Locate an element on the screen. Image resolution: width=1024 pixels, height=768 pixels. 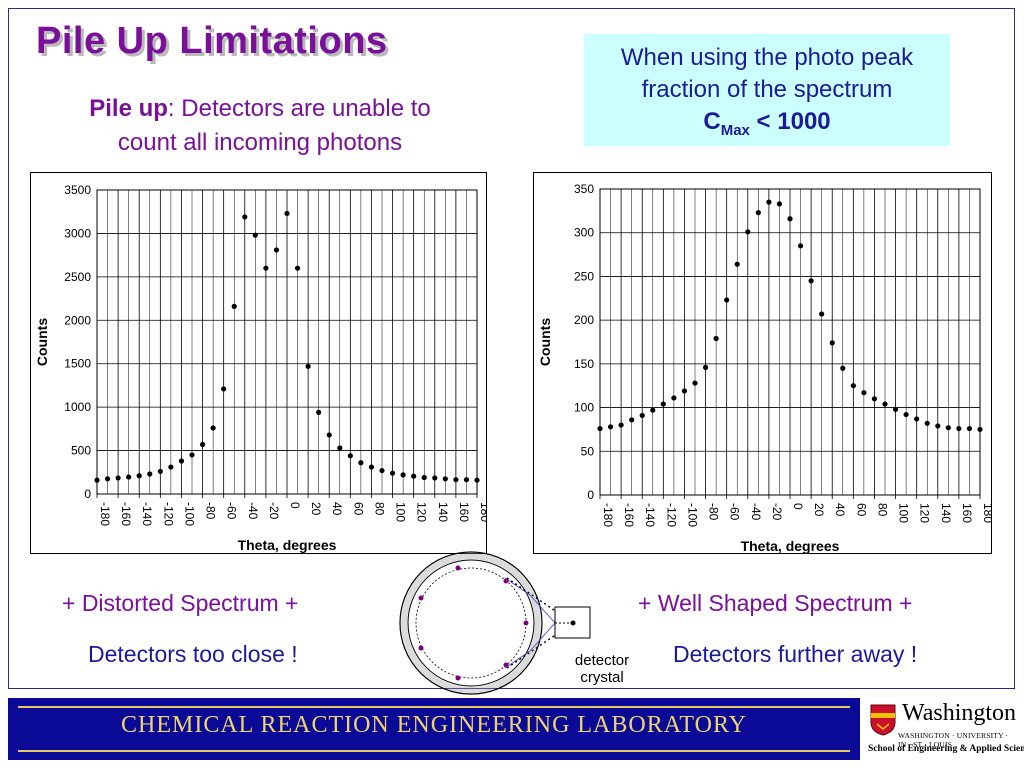
detector-focus-point is located at coordinates (573, 623).